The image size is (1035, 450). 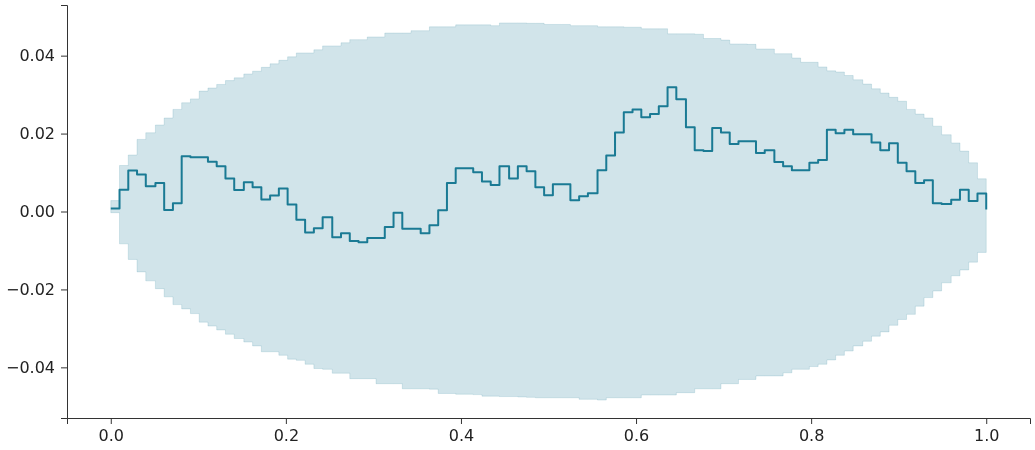 I want to click on x-tick-label: 1.0, so click(x=987, y=436).